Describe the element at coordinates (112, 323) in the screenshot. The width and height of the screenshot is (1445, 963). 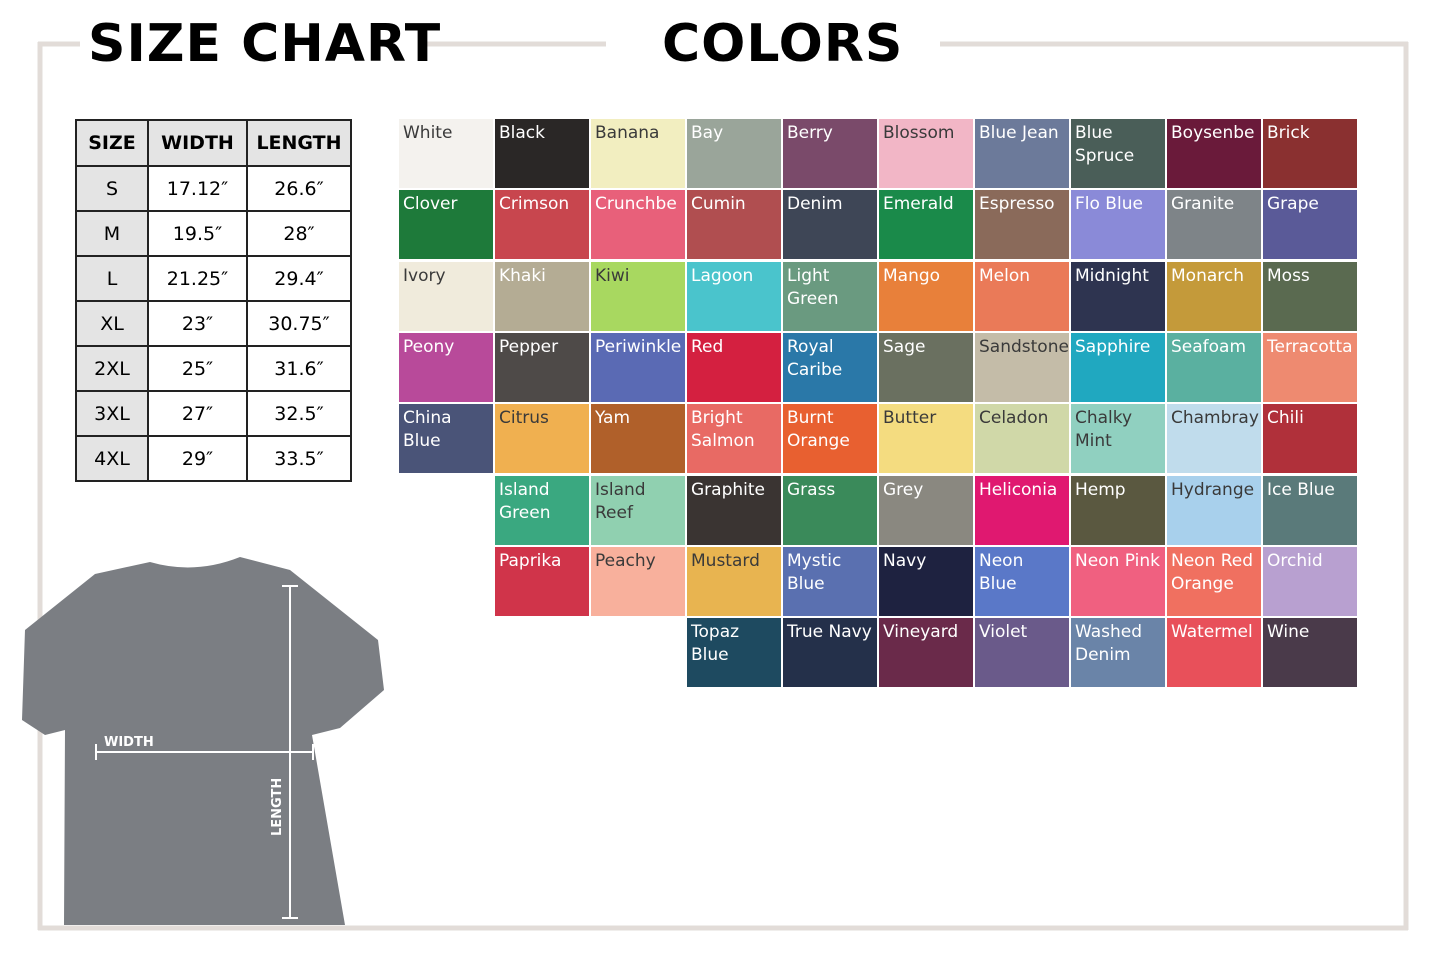
I see `table-cell: XL` at that location.